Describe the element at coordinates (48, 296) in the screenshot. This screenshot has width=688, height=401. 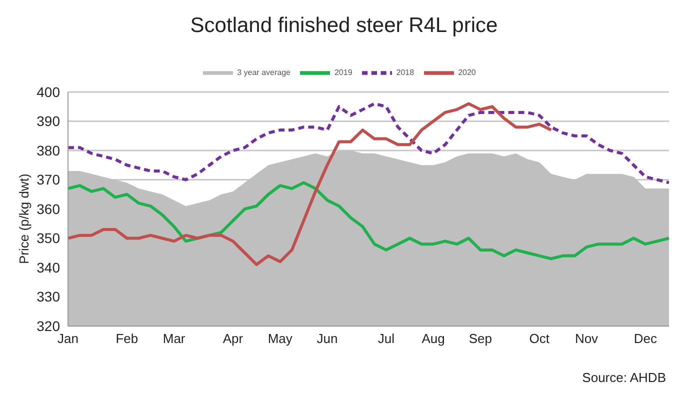
I see `y-tick-label: 330` at that location.